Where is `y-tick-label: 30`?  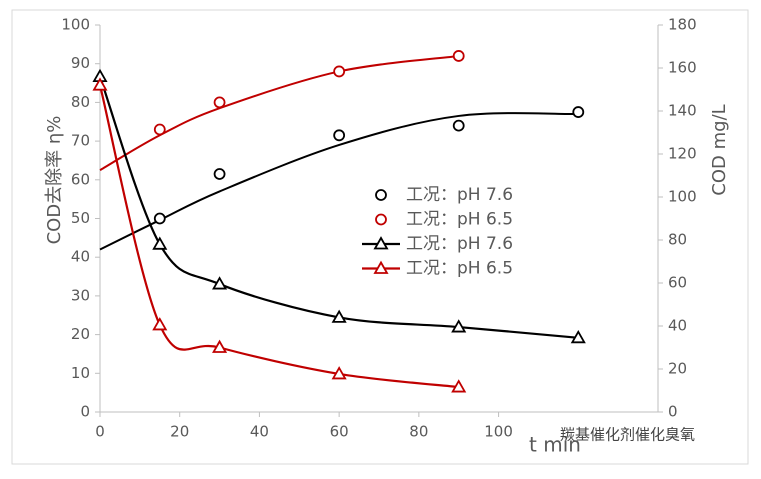
y-tick-label: 30 is located at coordinates (80, 295).